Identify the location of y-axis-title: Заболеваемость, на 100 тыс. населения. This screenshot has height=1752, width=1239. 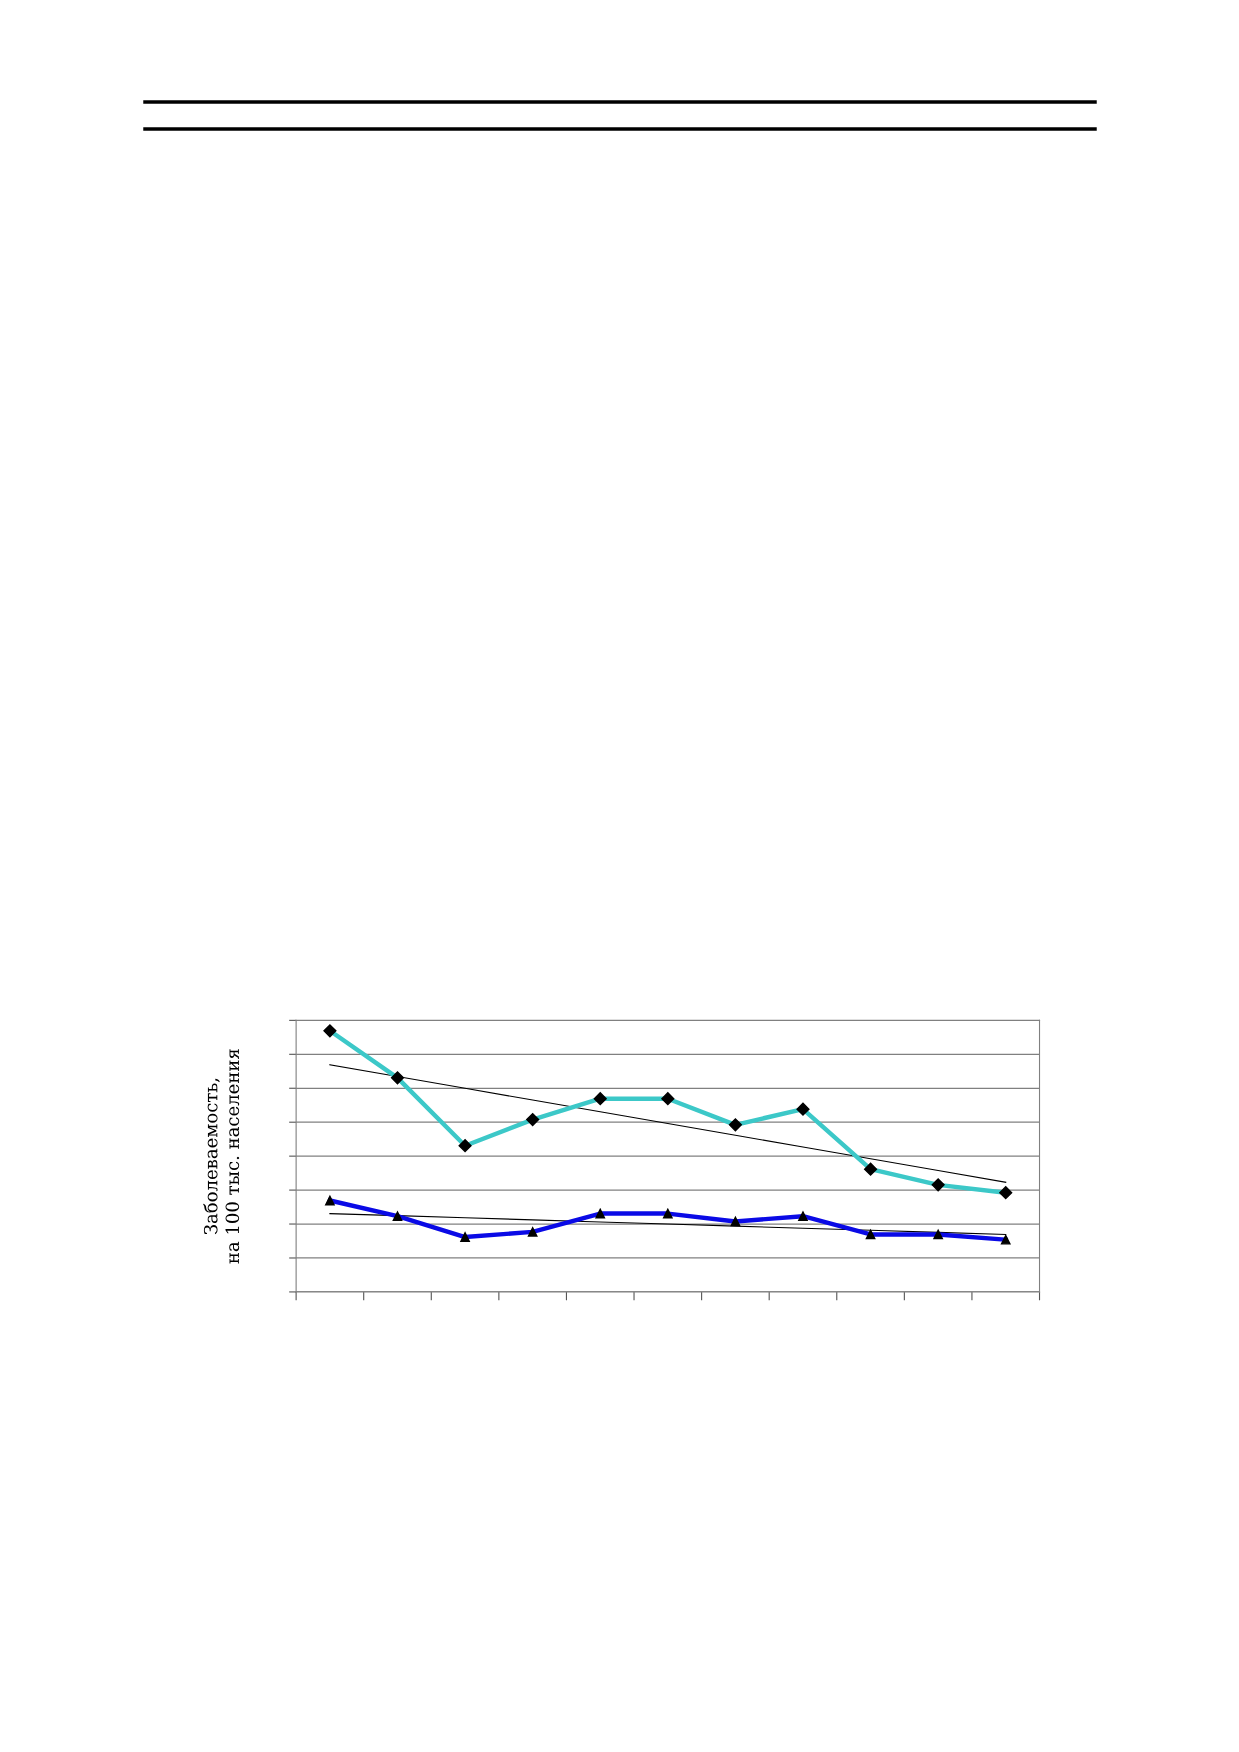
(221, 1156).